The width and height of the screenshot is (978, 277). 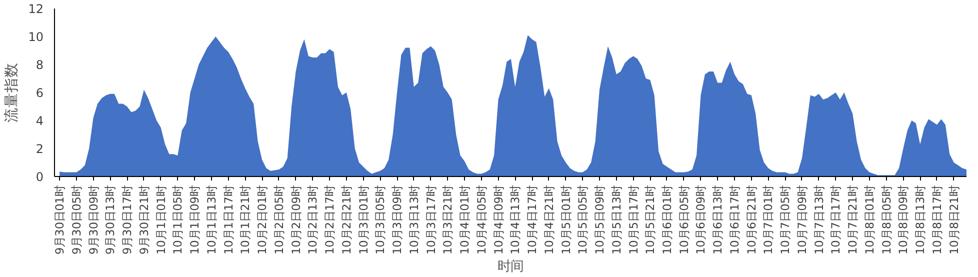 I want to click on x-tick-label: 10月7日01时, so click(x=768, y=220).